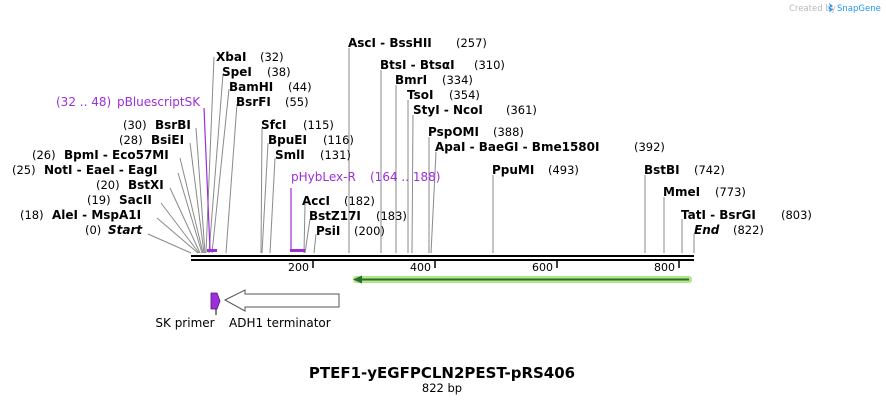  Describe the element at coordinates (517, 147) in the screenshot. I see `site-name: ApaI - BaeGI - Bme1580I` at that location.